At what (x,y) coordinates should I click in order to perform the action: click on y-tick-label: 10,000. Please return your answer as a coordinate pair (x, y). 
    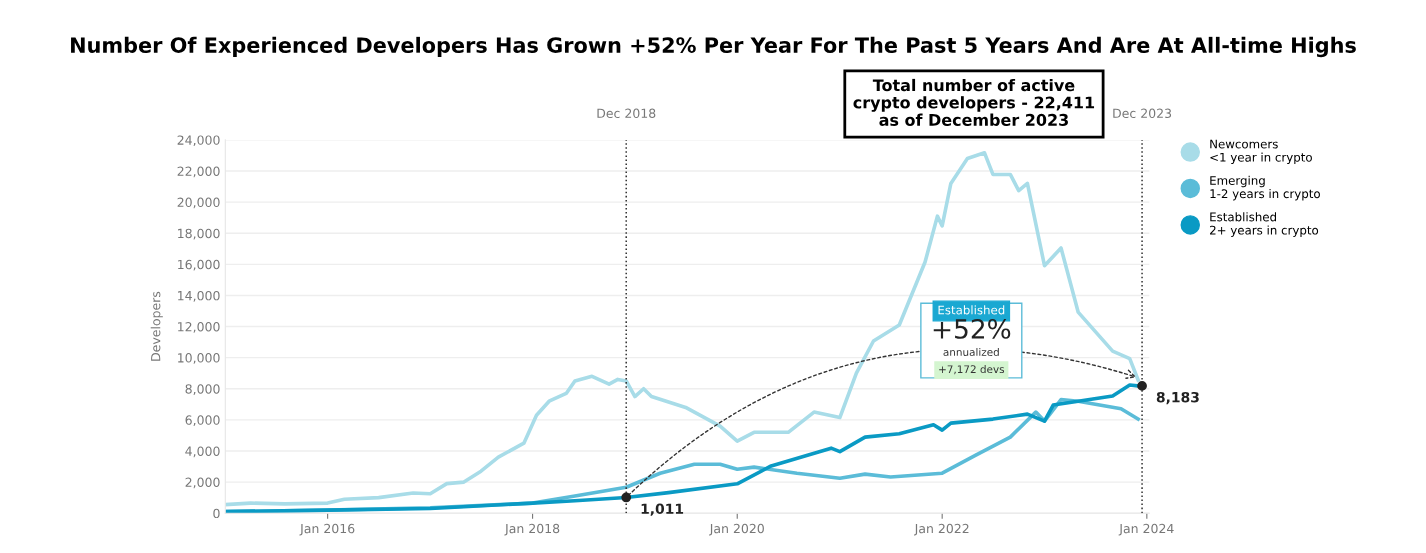
    Looking at the image, I should click on (199, 358).